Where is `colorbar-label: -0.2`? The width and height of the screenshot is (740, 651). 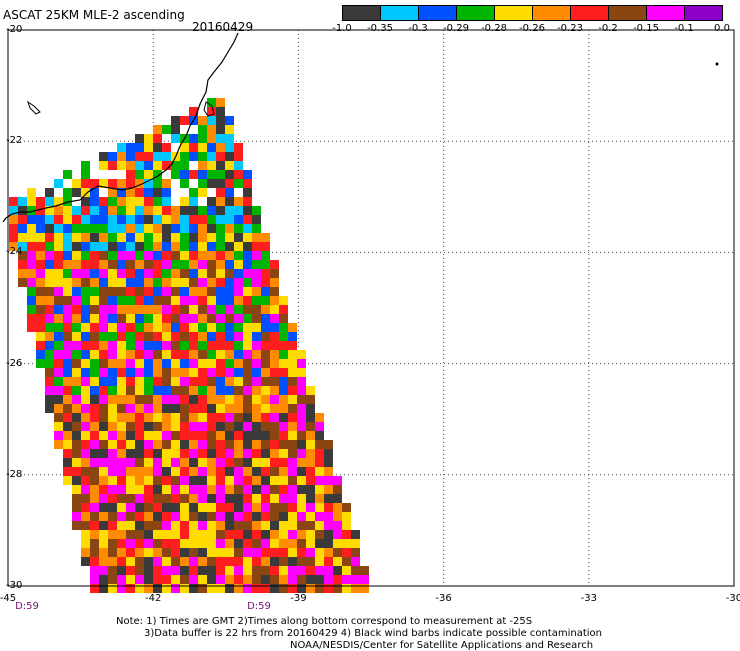
colorbar-label: -0.2 is located at coordinates (608, 28).